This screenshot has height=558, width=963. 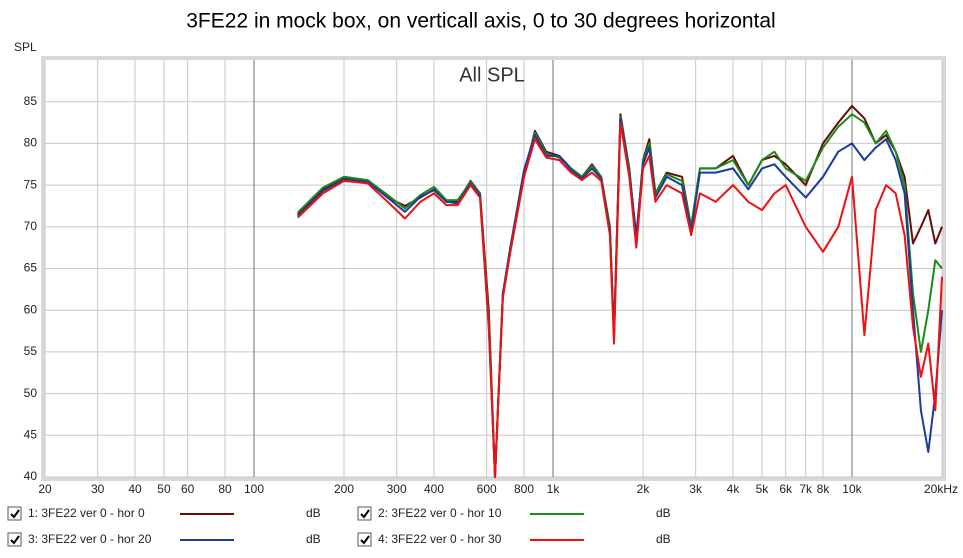 I want to click on x-tick-label: 3k, so click(x=696, y=489).